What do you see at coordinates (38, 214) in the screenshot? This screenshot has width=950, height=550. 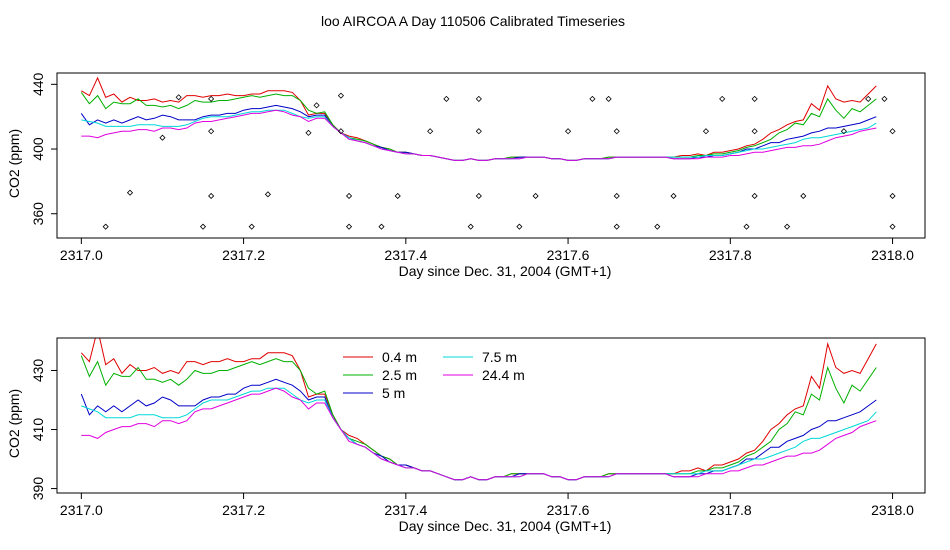 I see `y-tick-label: 360` at bounding box center [38, 214].